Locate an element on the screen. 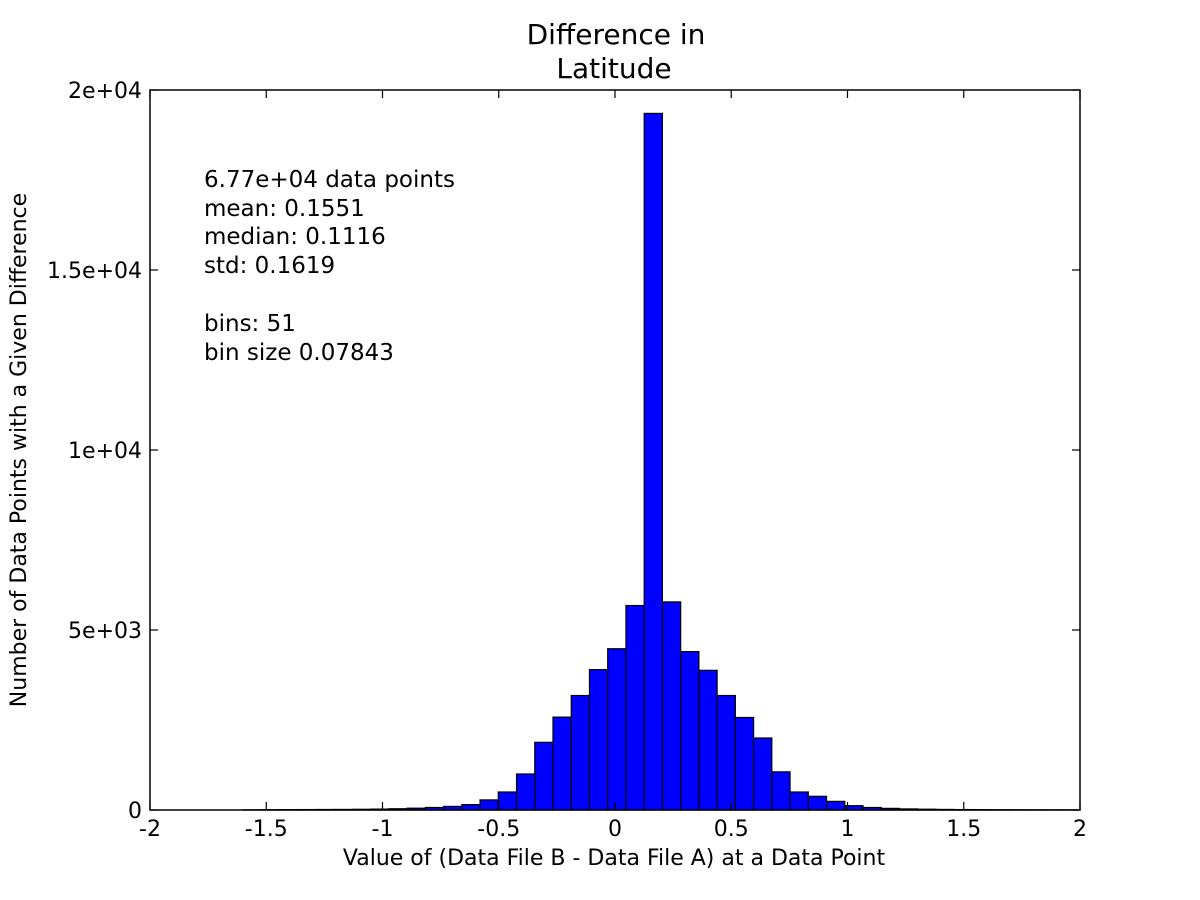 The width and height of the screenshot is (1200, 900). x-tick-label-2: -1 is located at coordinates (383, 829).